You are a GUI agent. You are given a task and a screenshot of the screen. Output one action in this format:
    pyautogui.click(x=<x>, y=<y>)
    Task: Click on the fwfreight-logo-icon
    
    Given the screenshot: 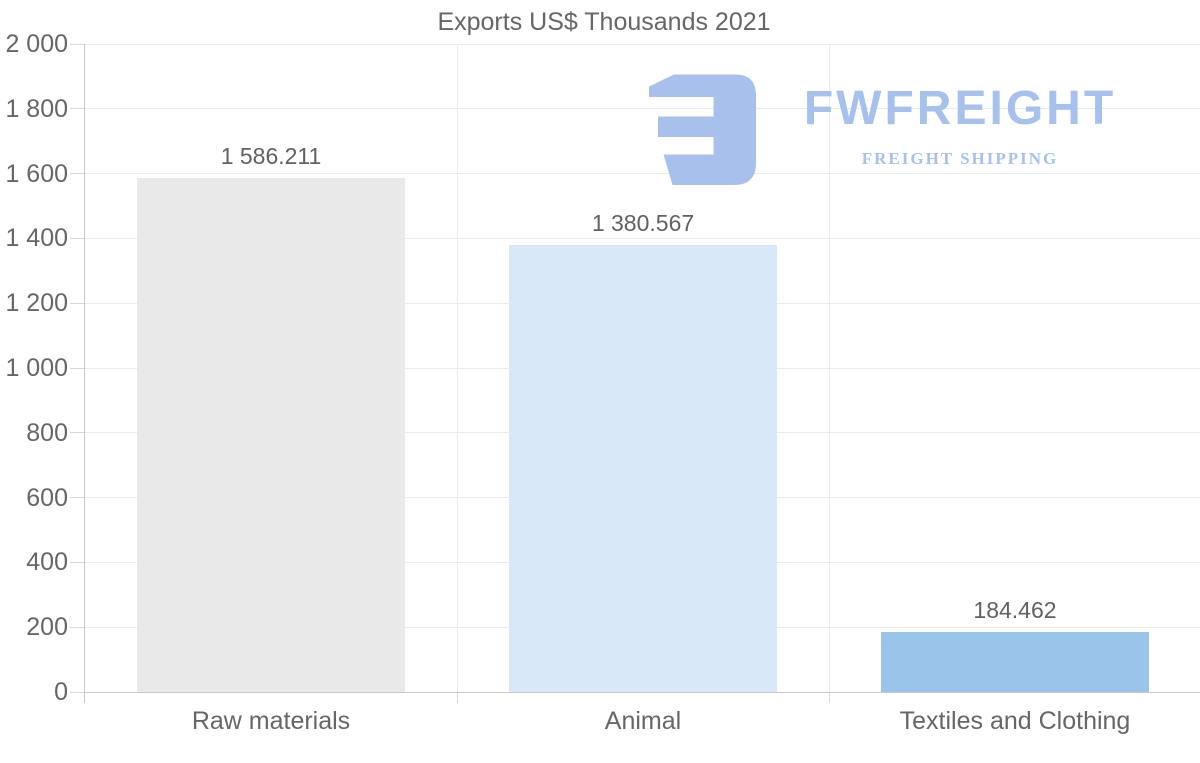 What is the action you would take?
    pyautogui.click(x=702, y=129)
    